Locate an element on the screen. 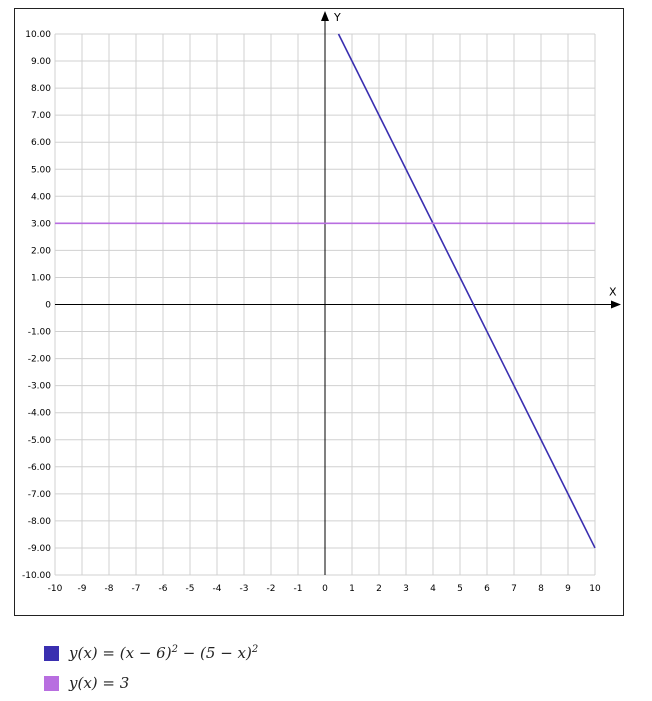 This screenshot has width=652, height=701. y-tick-label: 0 is located at coordinates (48, 306).